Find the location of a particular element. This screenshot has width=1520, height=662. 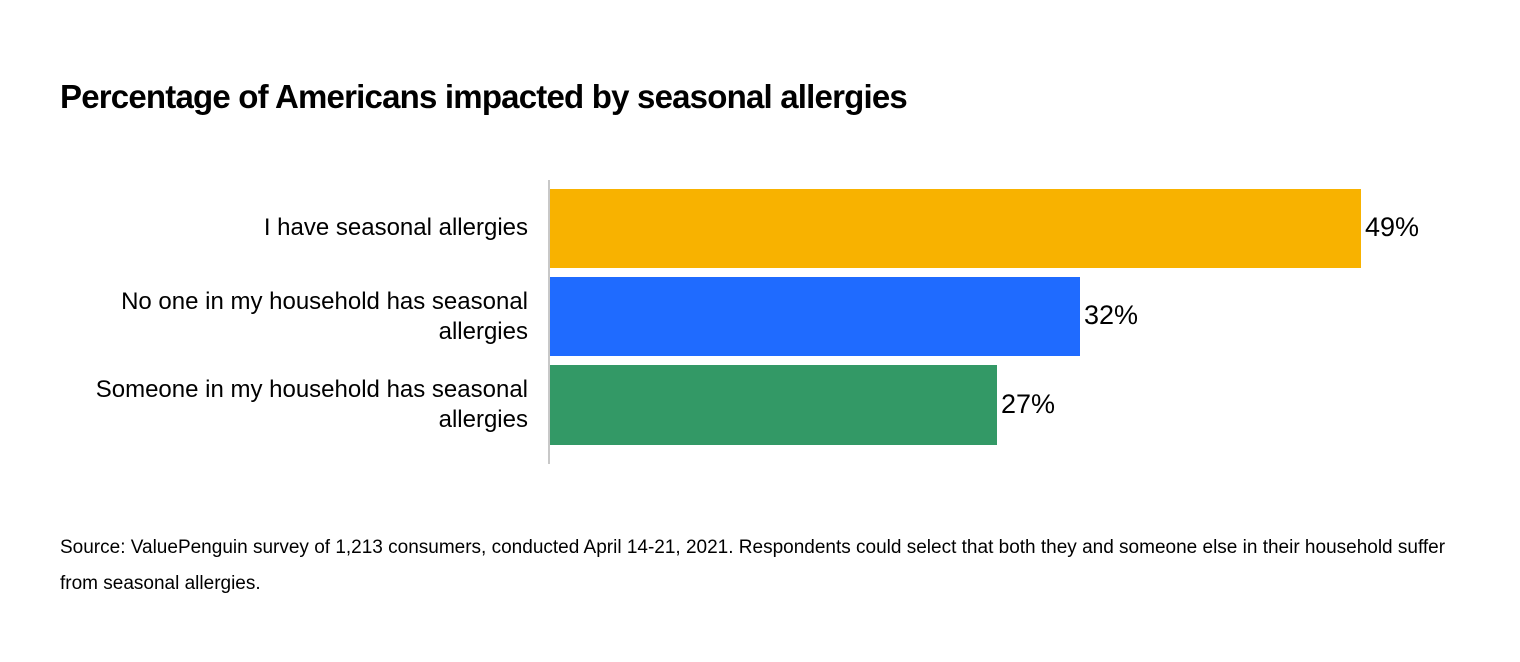

category-label: I have seasonal allergies is located at coordinates (288, 228).